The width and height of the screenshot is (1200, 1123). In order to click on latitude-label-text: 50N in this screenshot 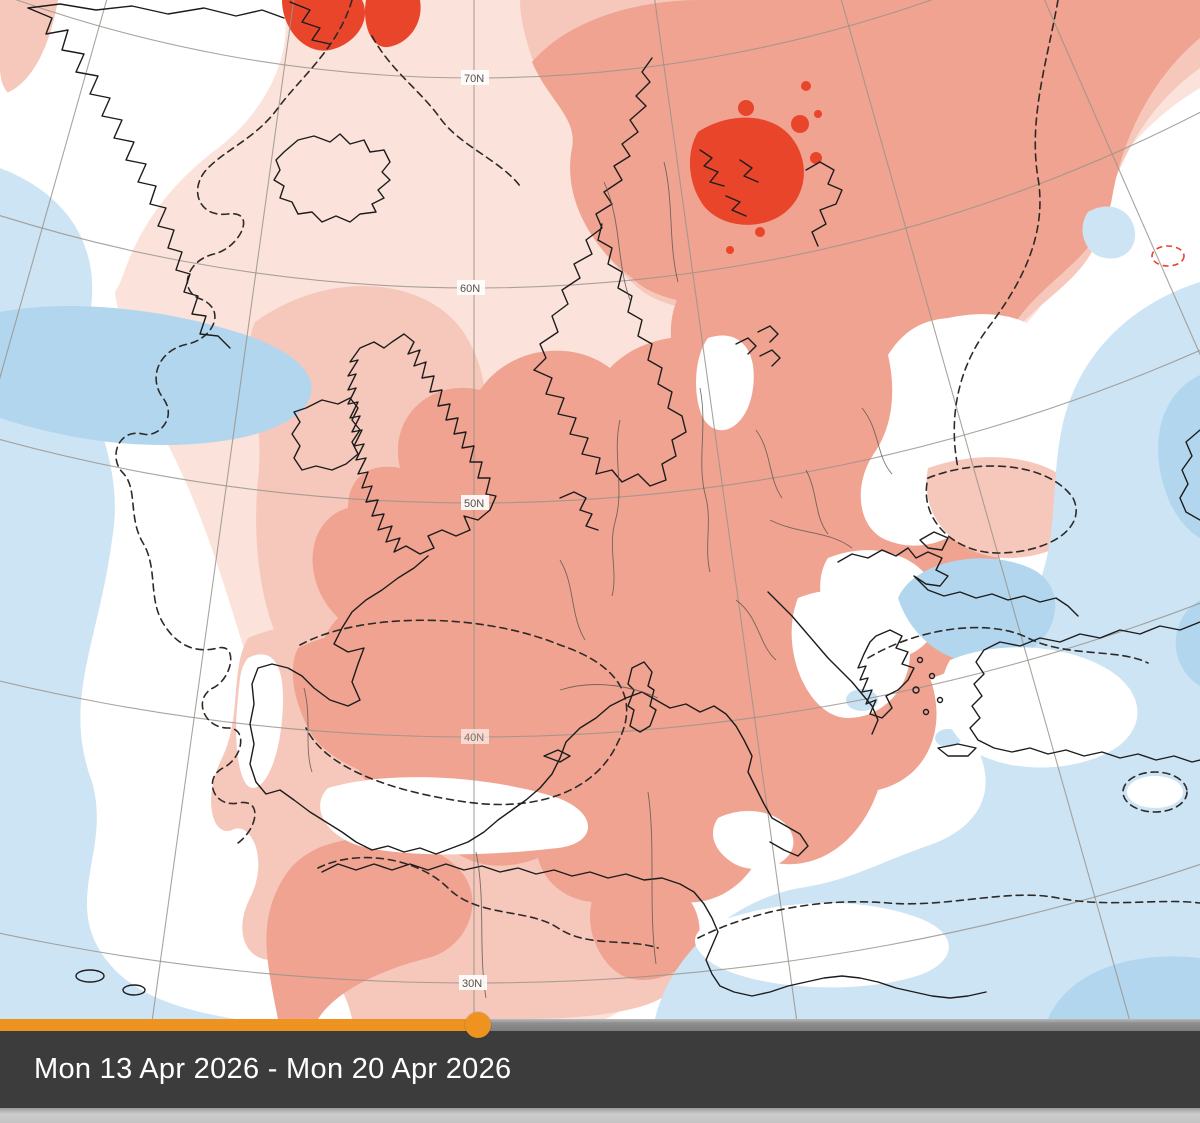, I will do `click(474, 504)`.